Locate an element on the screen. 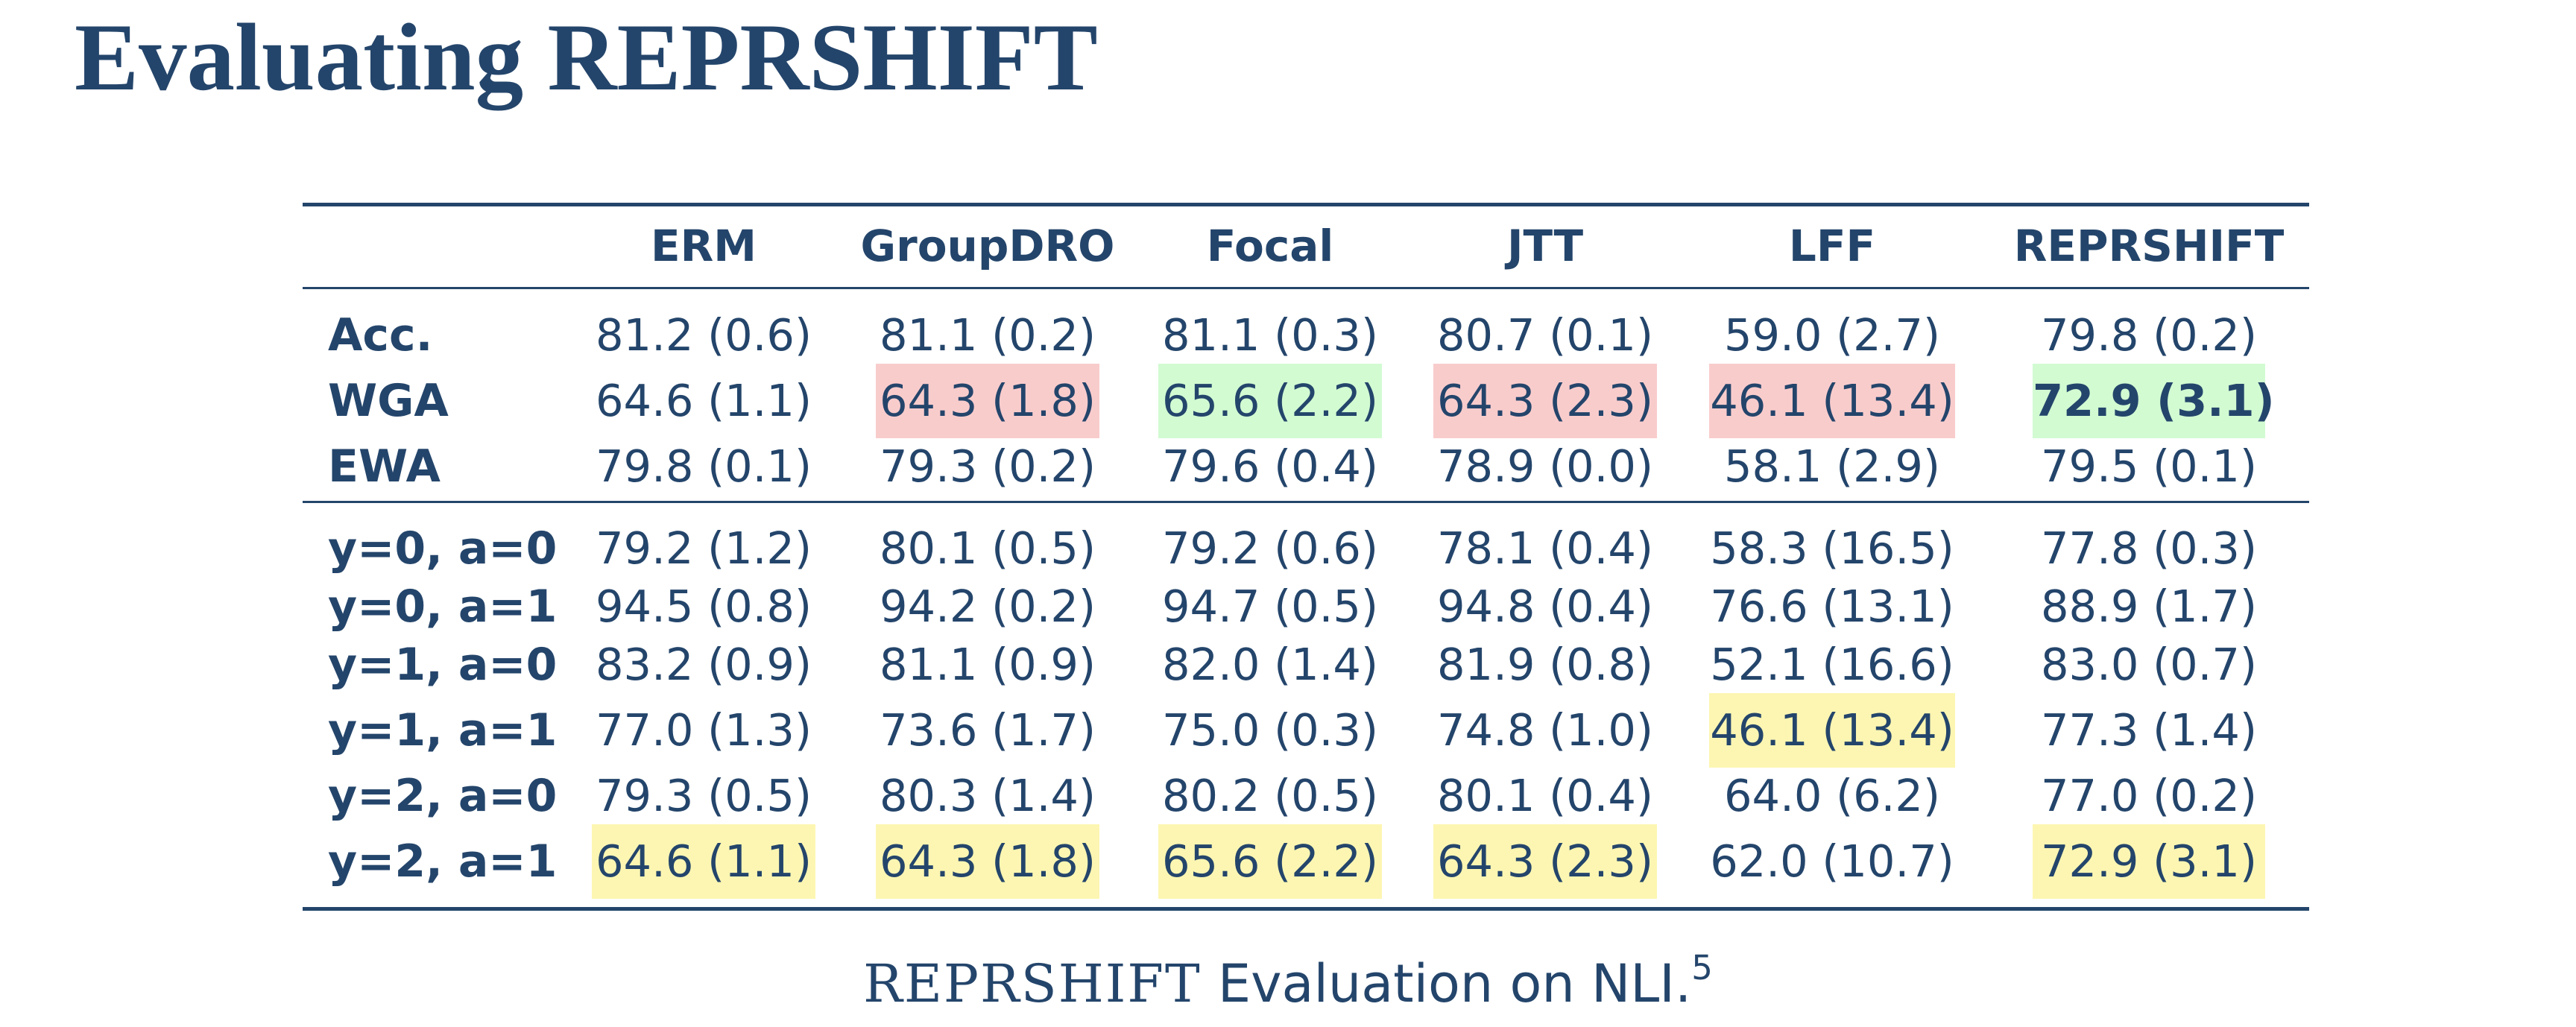  table-top-rule is located at coordinates (1306, 204).